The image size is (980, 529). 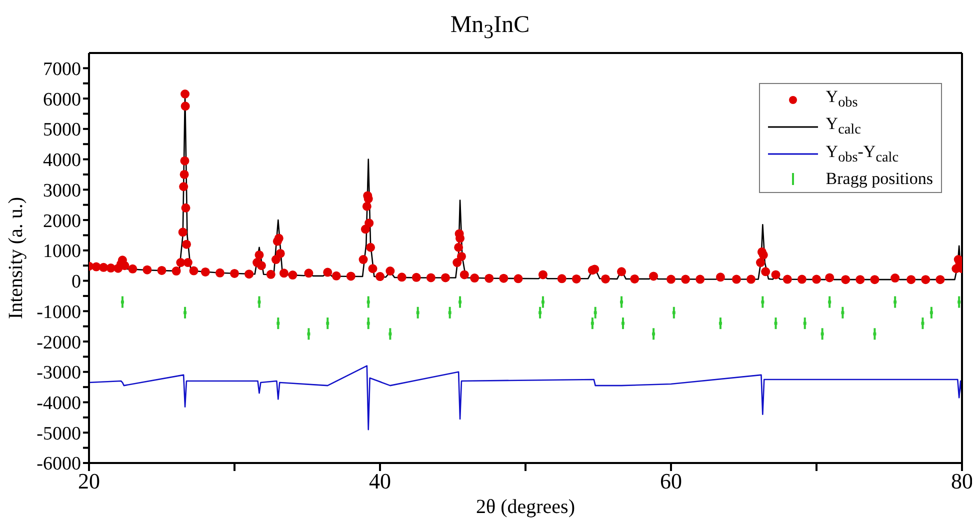 What do you see at coordinates (525, 397) in the screenshot?
I see `line-series` at bounding box center [525, 397].